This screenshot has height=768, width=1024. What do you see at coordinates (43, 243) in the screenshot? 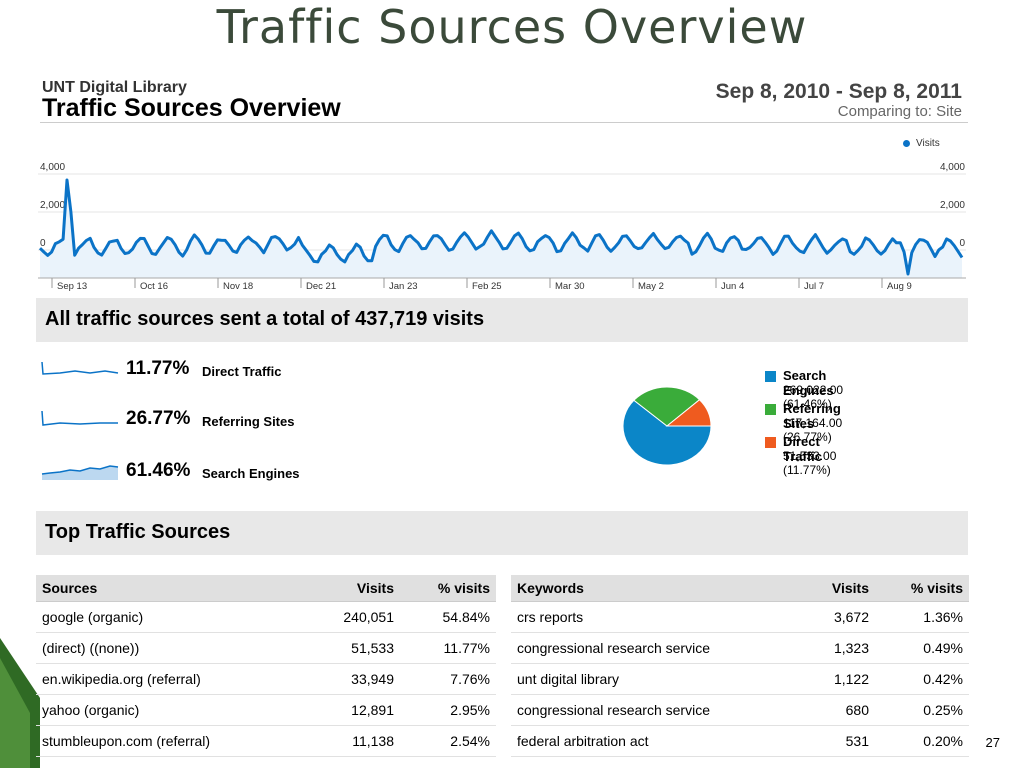
I see `y-tick-label-left: 0` at bounding box center [43, 243].